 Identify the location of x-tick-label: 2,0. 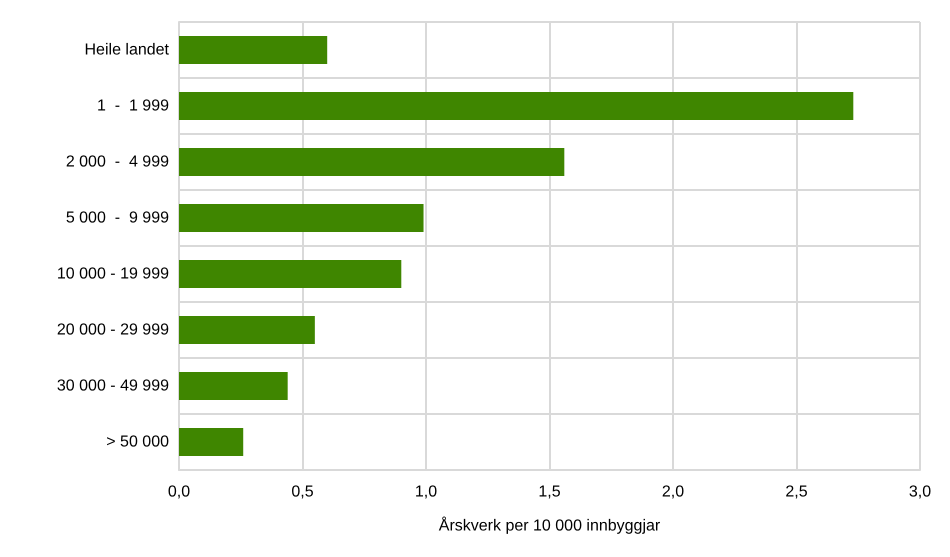
(673, 492).